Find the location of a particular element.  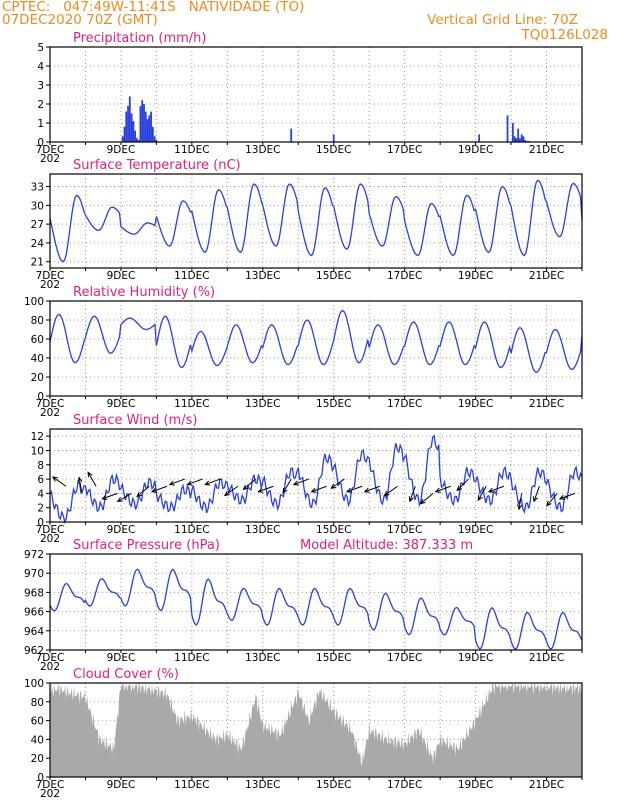

rh-ytick-label: 20 is located at coordinates (37, 378).